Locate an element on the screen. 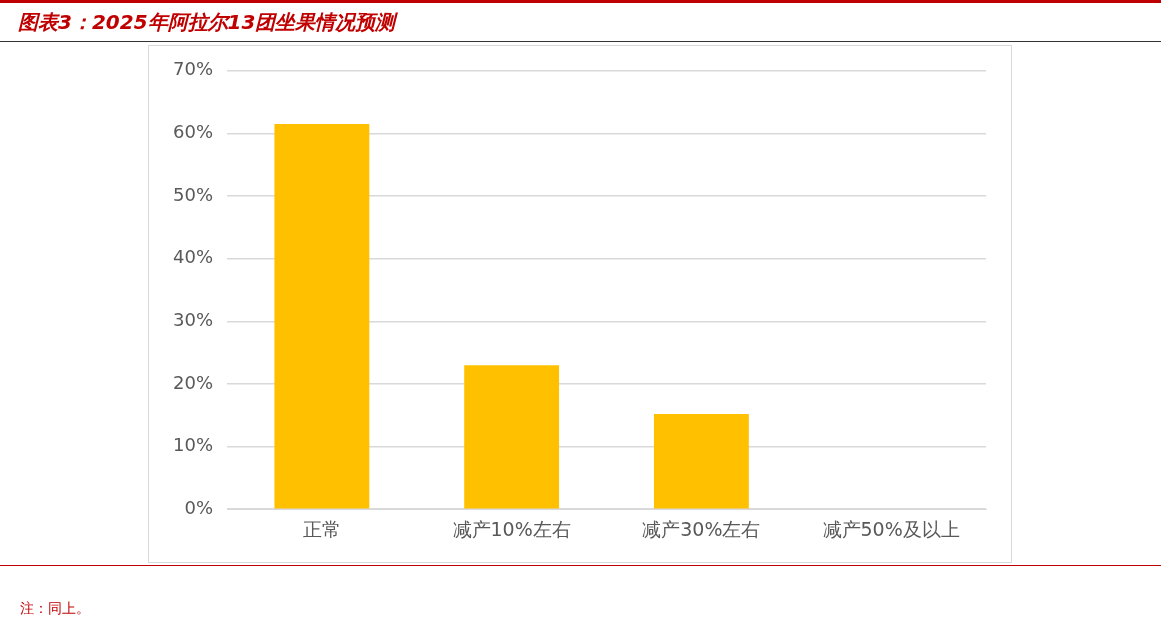  y-tick-label: 70% is located at coordinates (193, 69).